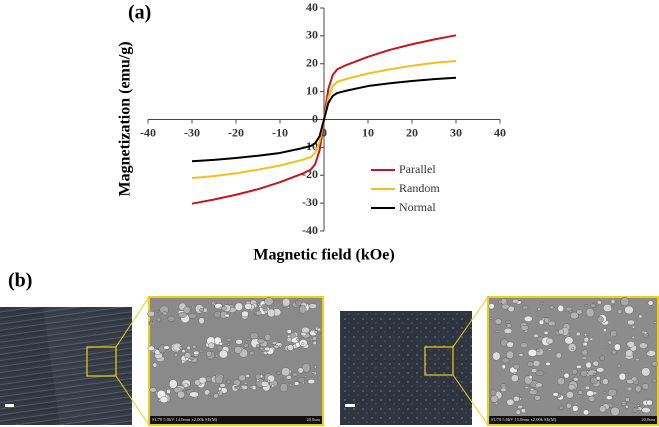 The width and height of the screenshot is (659, 427). I want to click on sem-caption: SU70 5.0kV 14.0mm x2.00k SE(M), so click(185, 419).